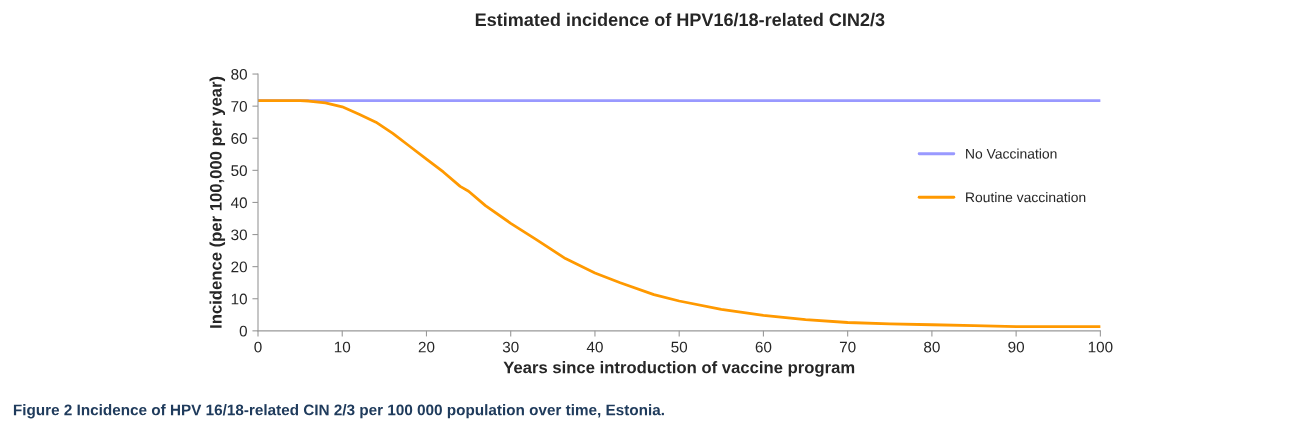  What do you see at coordinates (342, 347) in the screenshot?
I see `x-tick-label: 10` at bounding box center [342, 347].